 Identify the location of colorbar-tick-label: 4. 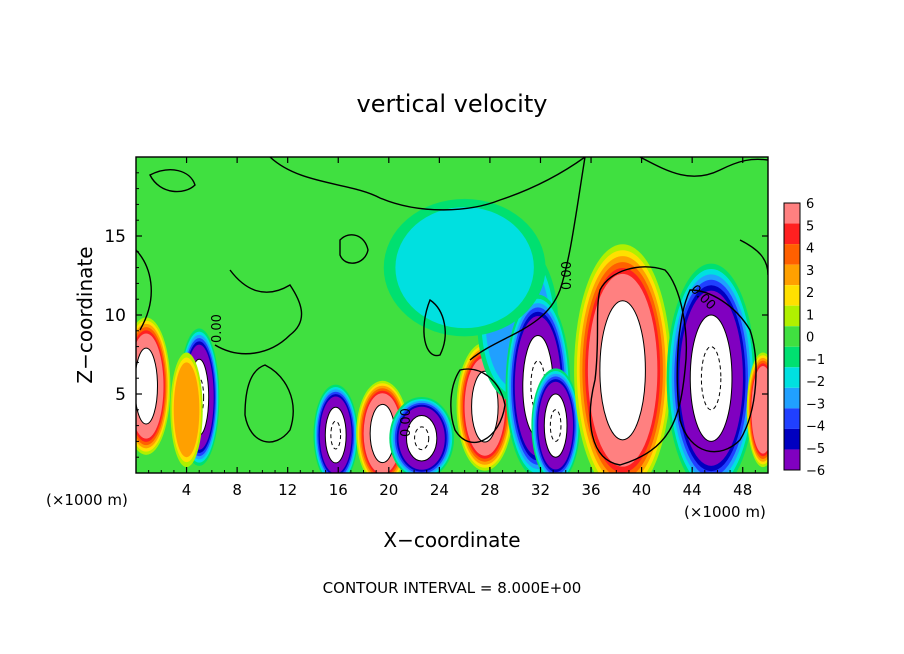
(810, 249).